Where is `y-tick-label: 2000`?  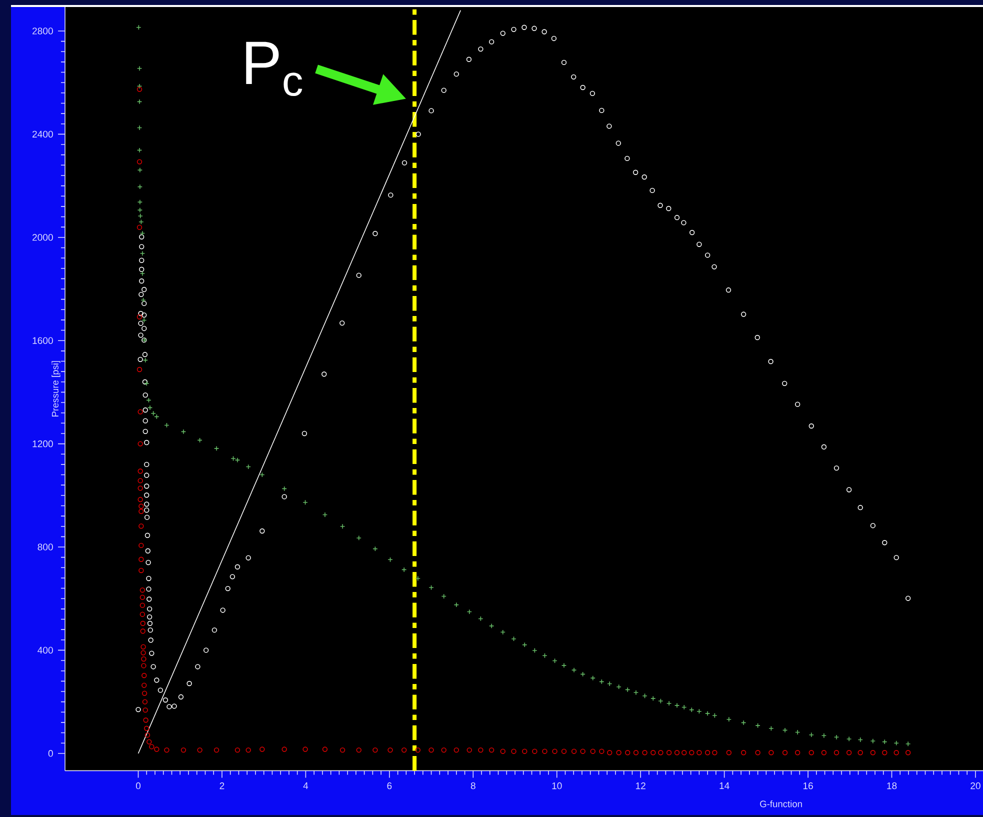 y-tick-label: 2000 is located at coordinates (42, 237).